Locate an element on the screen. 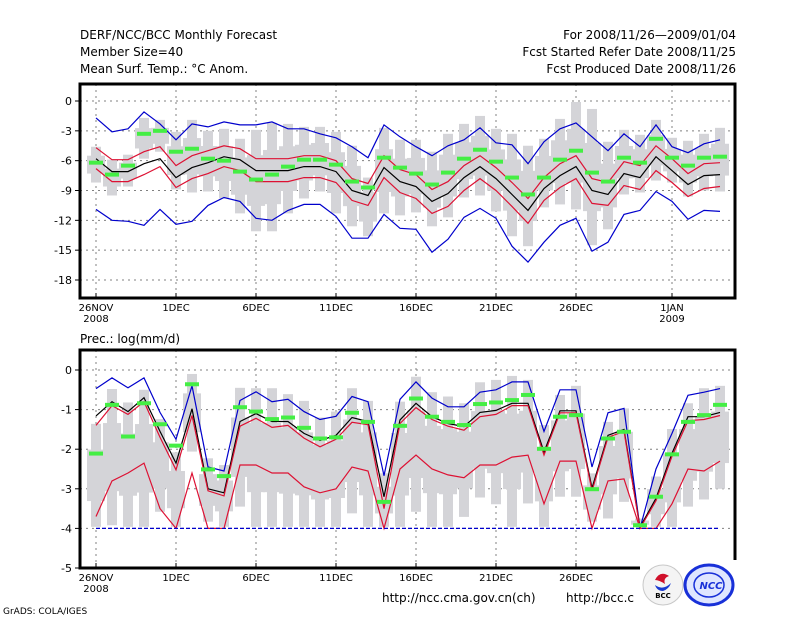  y-tick-label: -4 is located at coordinates (66, 528).